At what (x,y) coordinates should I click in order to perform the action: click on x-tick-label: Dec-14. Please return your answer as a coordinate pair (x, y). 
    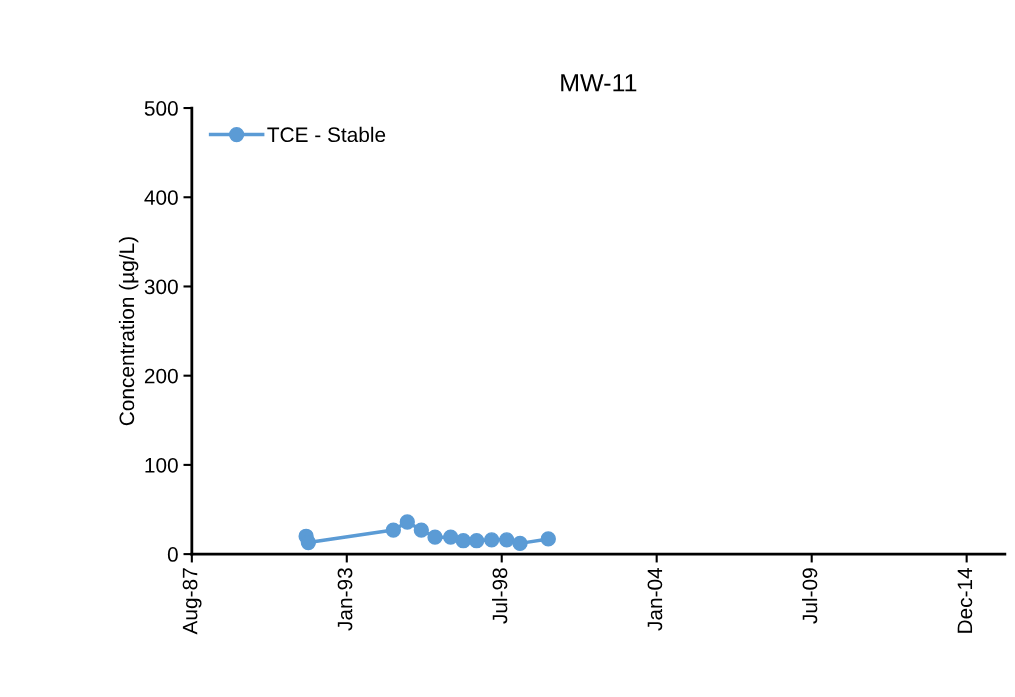
    Looking at the image, I should click on (965, 600).